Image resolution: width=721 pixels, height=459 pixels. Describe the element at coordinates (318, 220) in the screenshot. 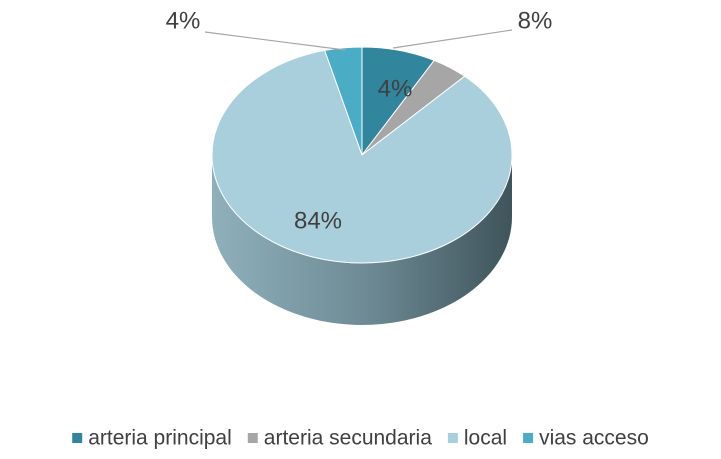

I see `data-label: 84%` at that location.